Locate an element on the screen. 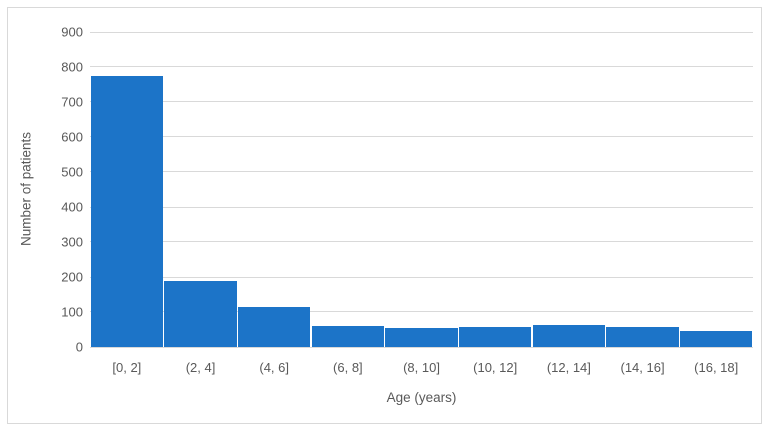  y-tick-label: 100 is located at coordinates (72, 312).